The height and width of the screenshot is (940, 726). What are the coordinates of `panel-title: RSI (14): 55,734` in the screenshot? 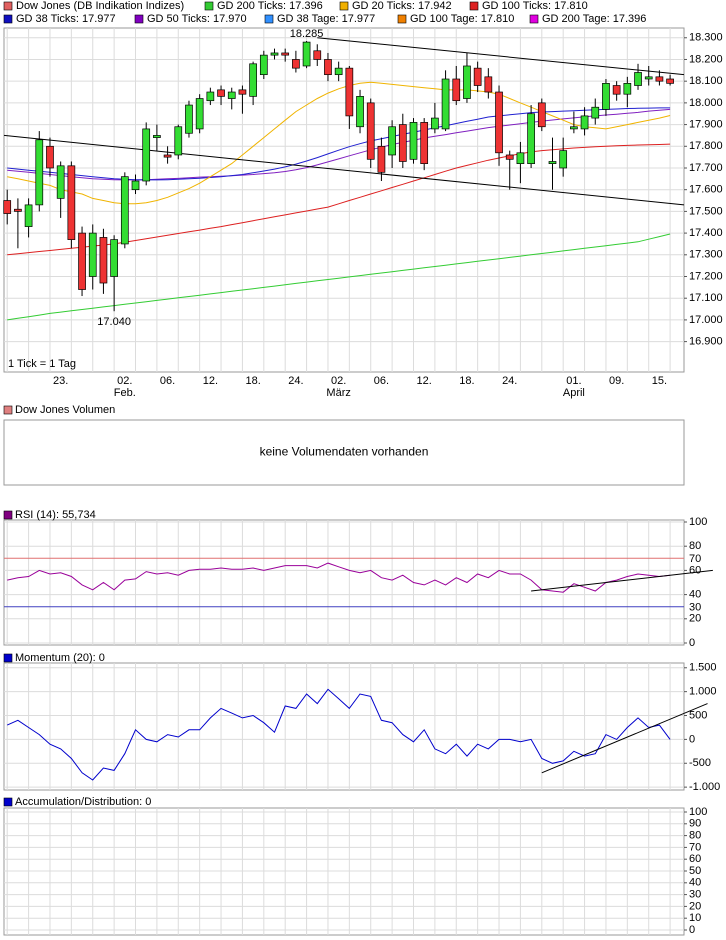 It's located at (55, 515).